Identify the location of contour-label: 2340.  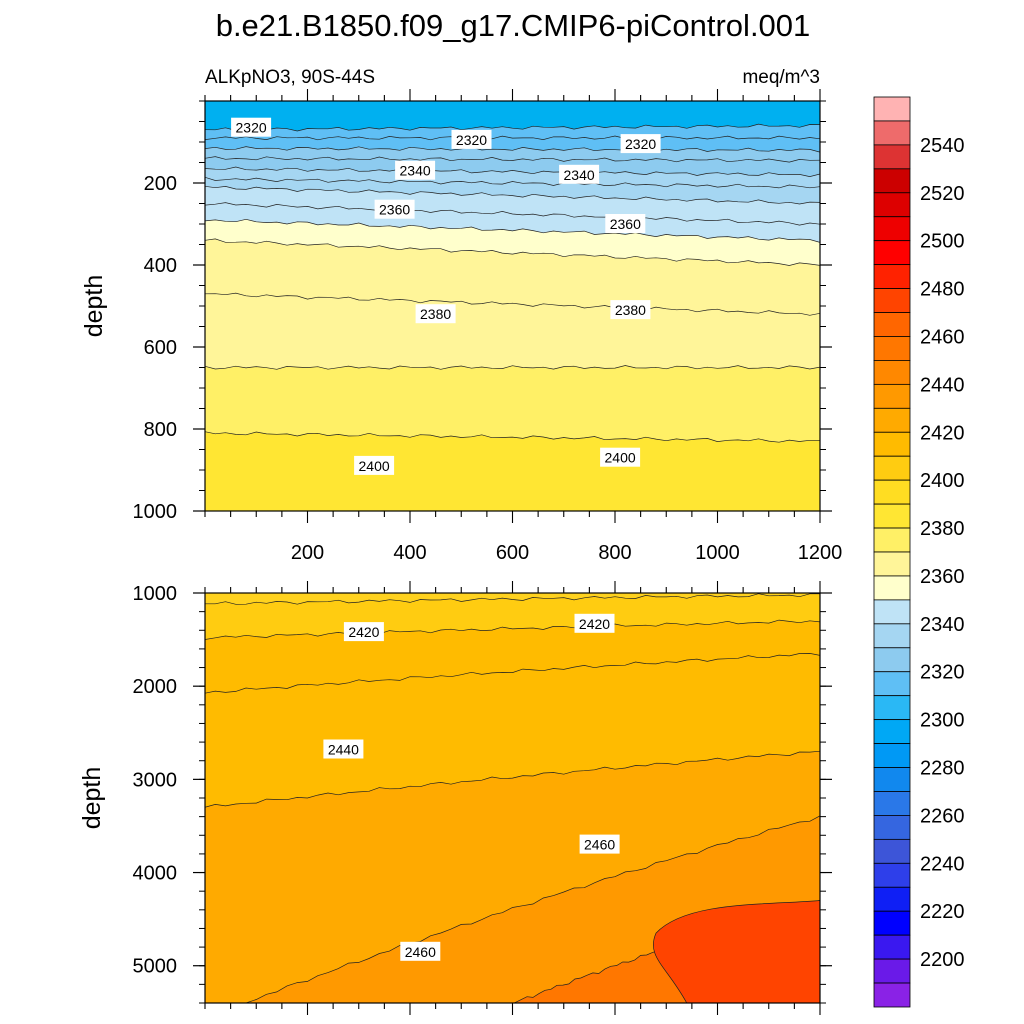
(415, 170).